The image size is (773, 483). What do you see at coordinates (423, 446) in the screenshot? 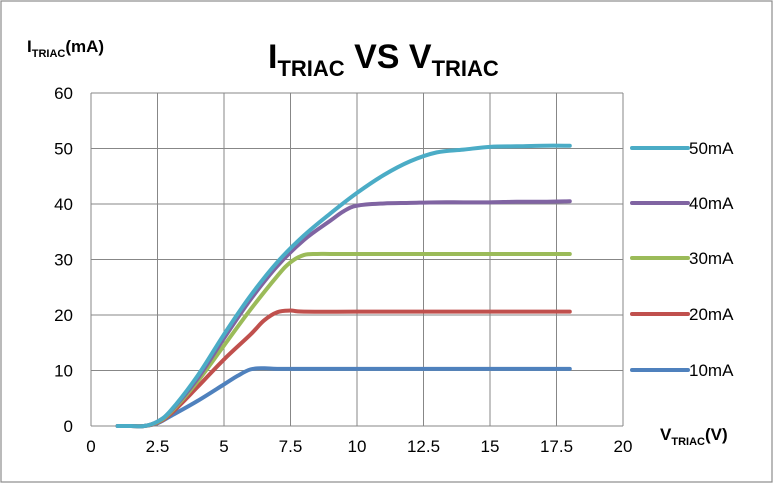
I see `x-tick-label: 12.5` at bounding box center [423, 446].